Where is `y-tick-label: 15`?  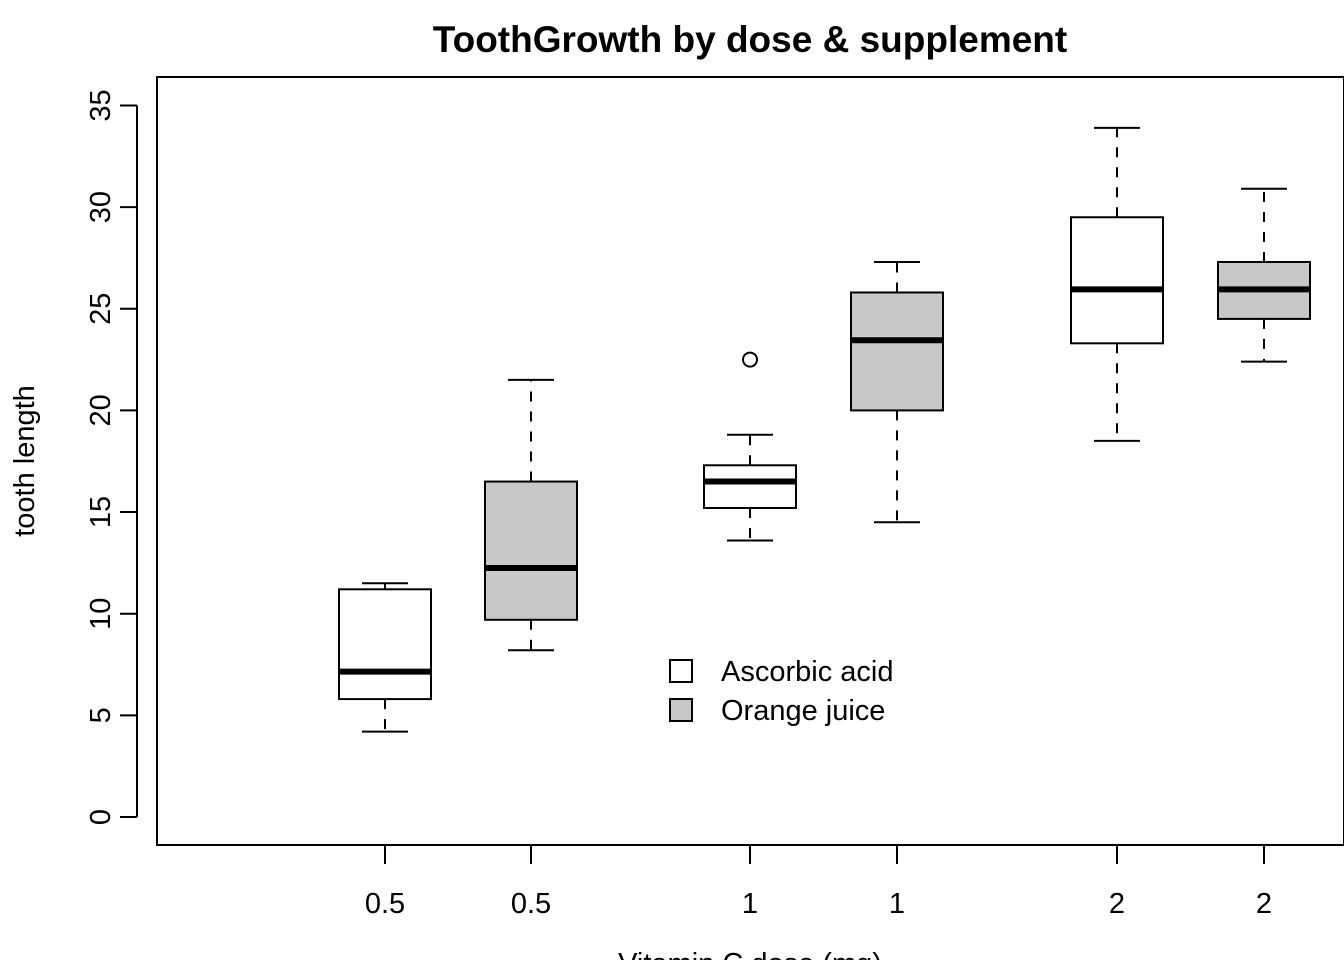 y-tick-label: 15 is located at coordinates (101, 512).